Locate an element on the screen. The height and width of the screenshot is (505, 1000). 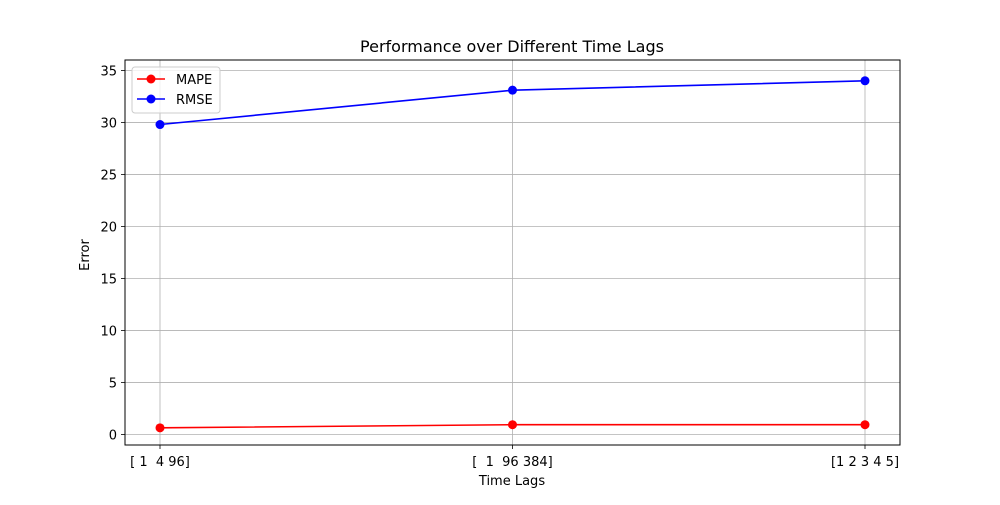
x-tick-label: [1 2 3 4 5] is located at coordinates (865, 462).